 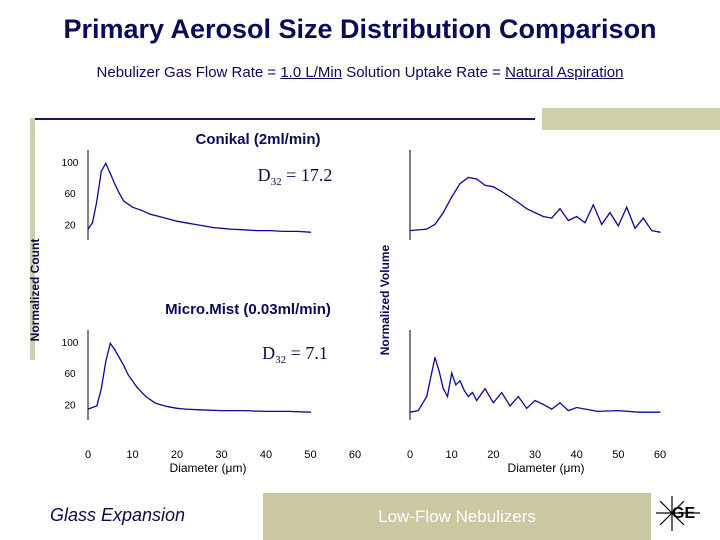 What do you see at coordinates (546, 468) in the screenshot?
I see `xlabel-right: Diameter (μm)` at bounding box center [546, 468].